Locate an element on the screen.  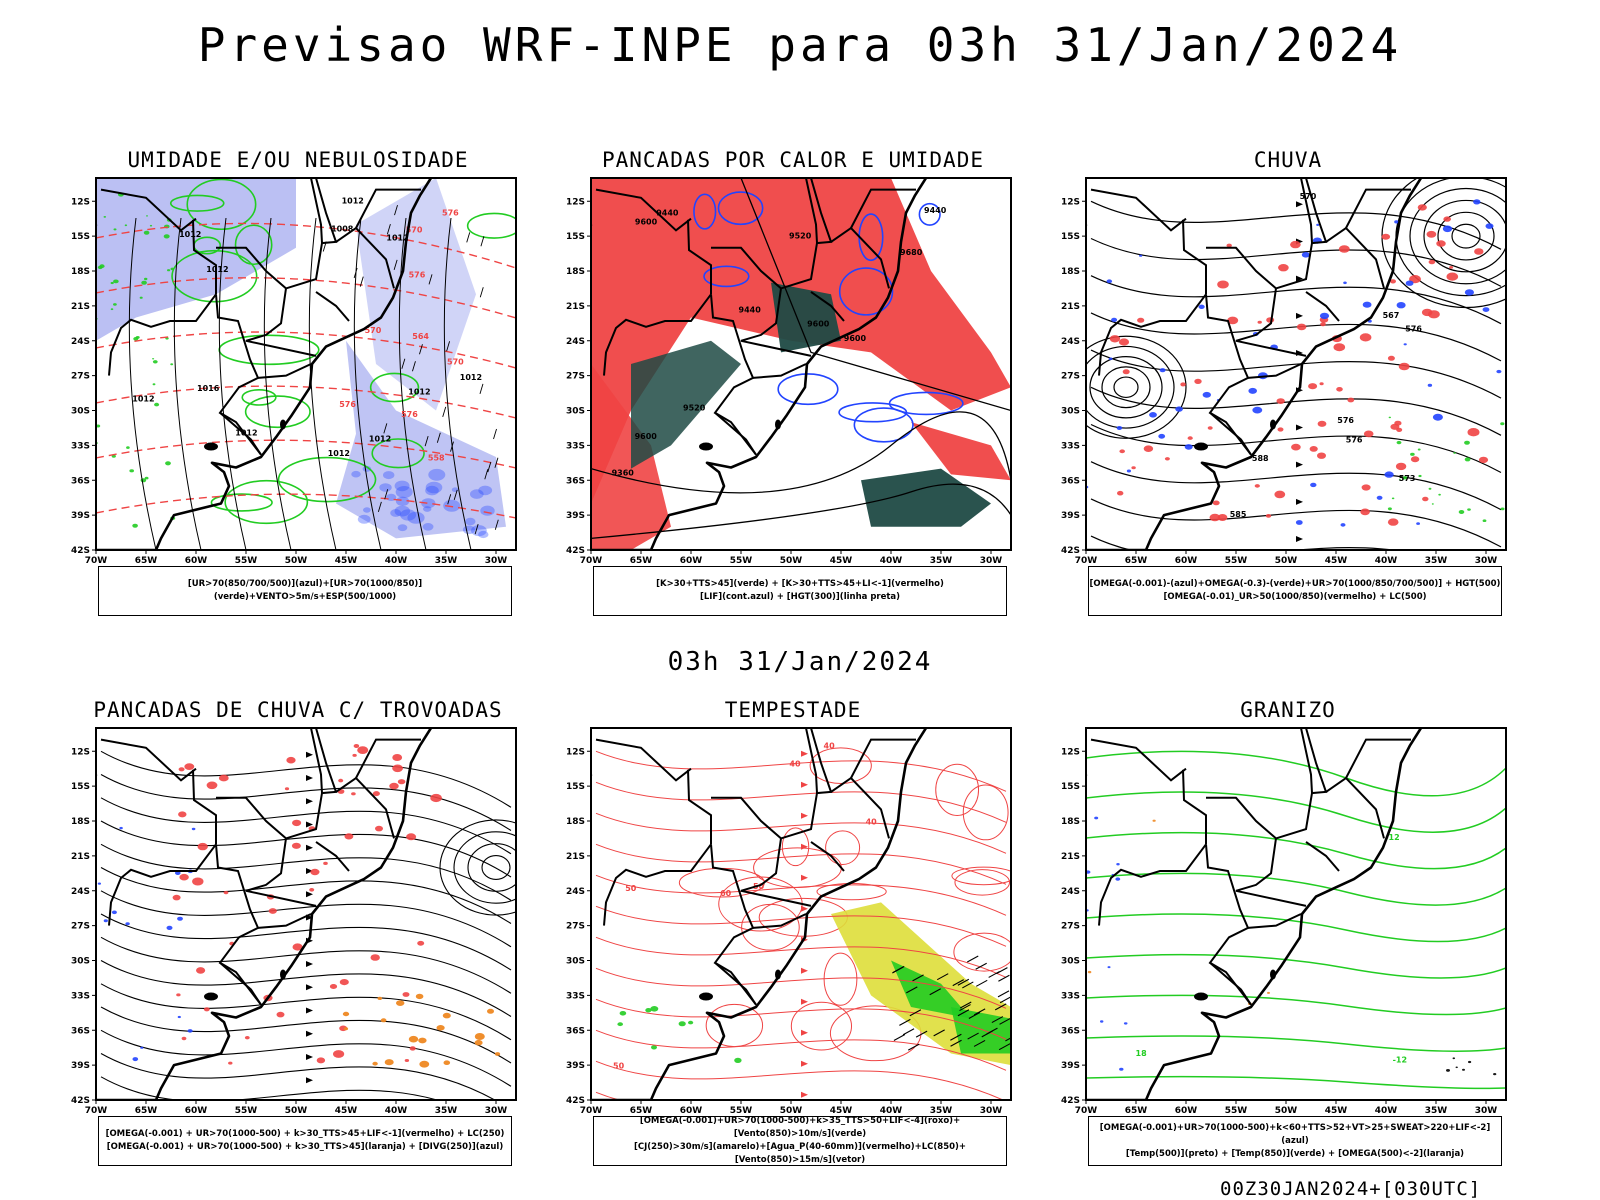
lon-tick-label: 30W is located at coordinates (496, 561).